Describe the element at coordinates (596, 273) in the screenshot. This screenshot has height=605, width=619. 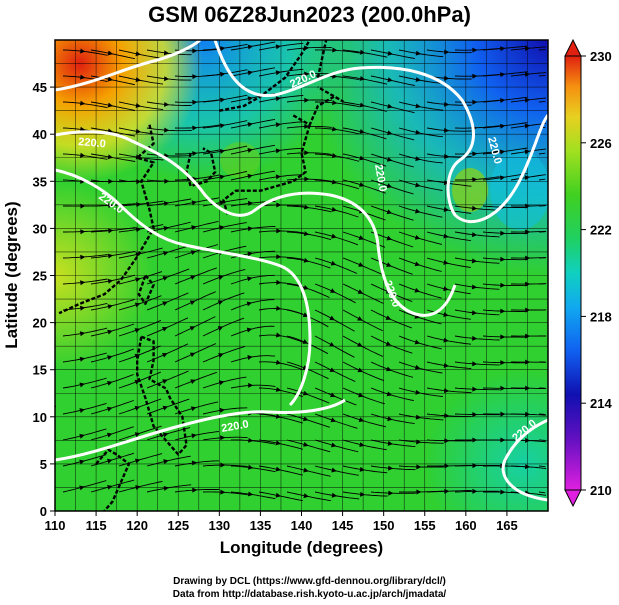
I see `colorbar-ticks: 210 214 218 222 226 230` at that location.